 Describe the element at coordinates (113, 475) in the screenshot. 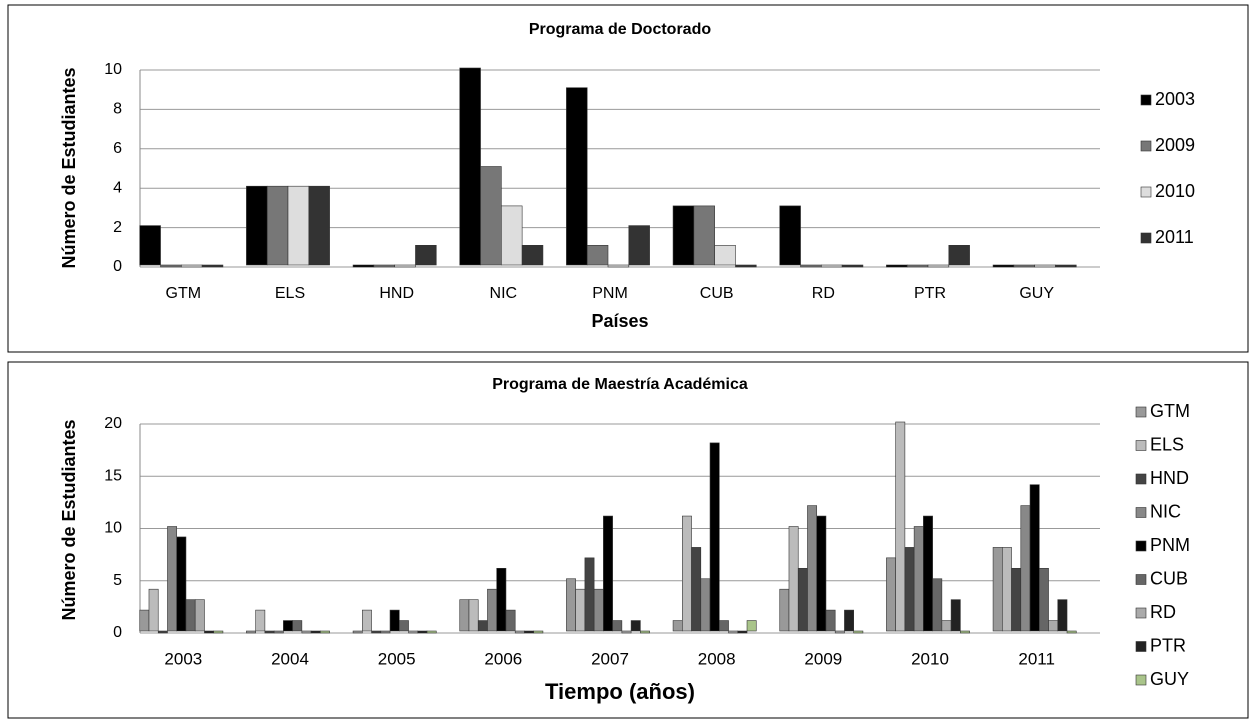

I see `y-tick-label: 15` at that location.